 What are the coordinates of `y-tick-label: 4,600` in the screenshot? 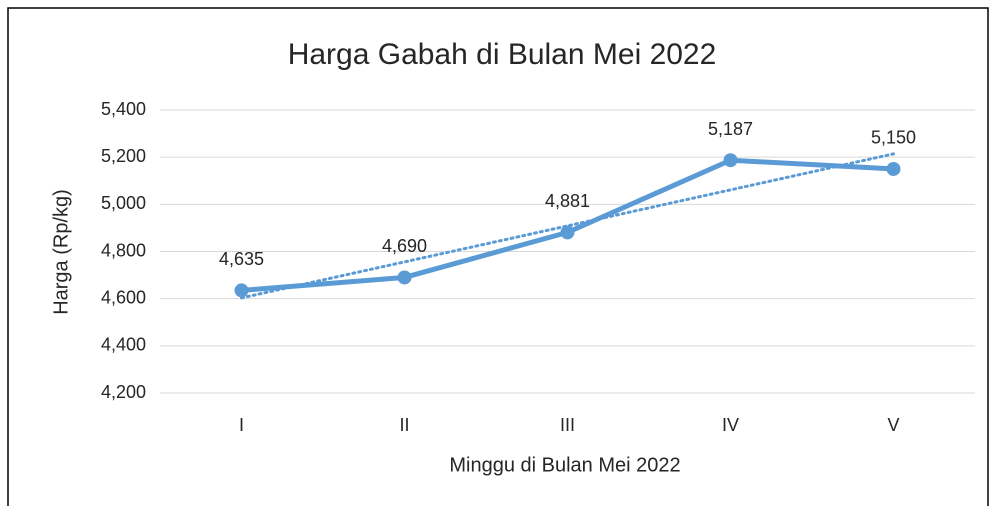 It's located at (123, 297).